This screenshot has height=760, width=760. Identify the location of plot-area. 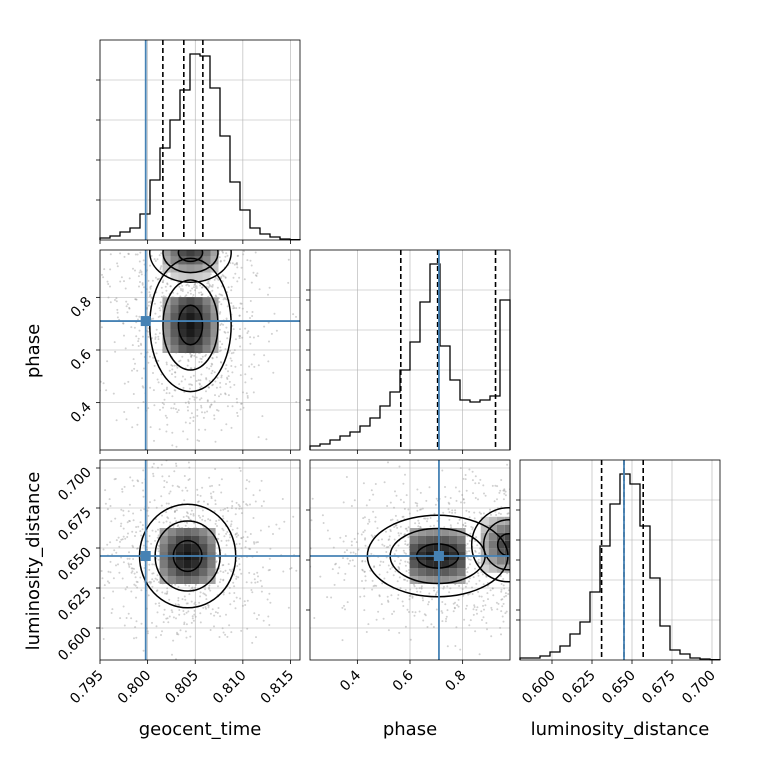
(181, 542).